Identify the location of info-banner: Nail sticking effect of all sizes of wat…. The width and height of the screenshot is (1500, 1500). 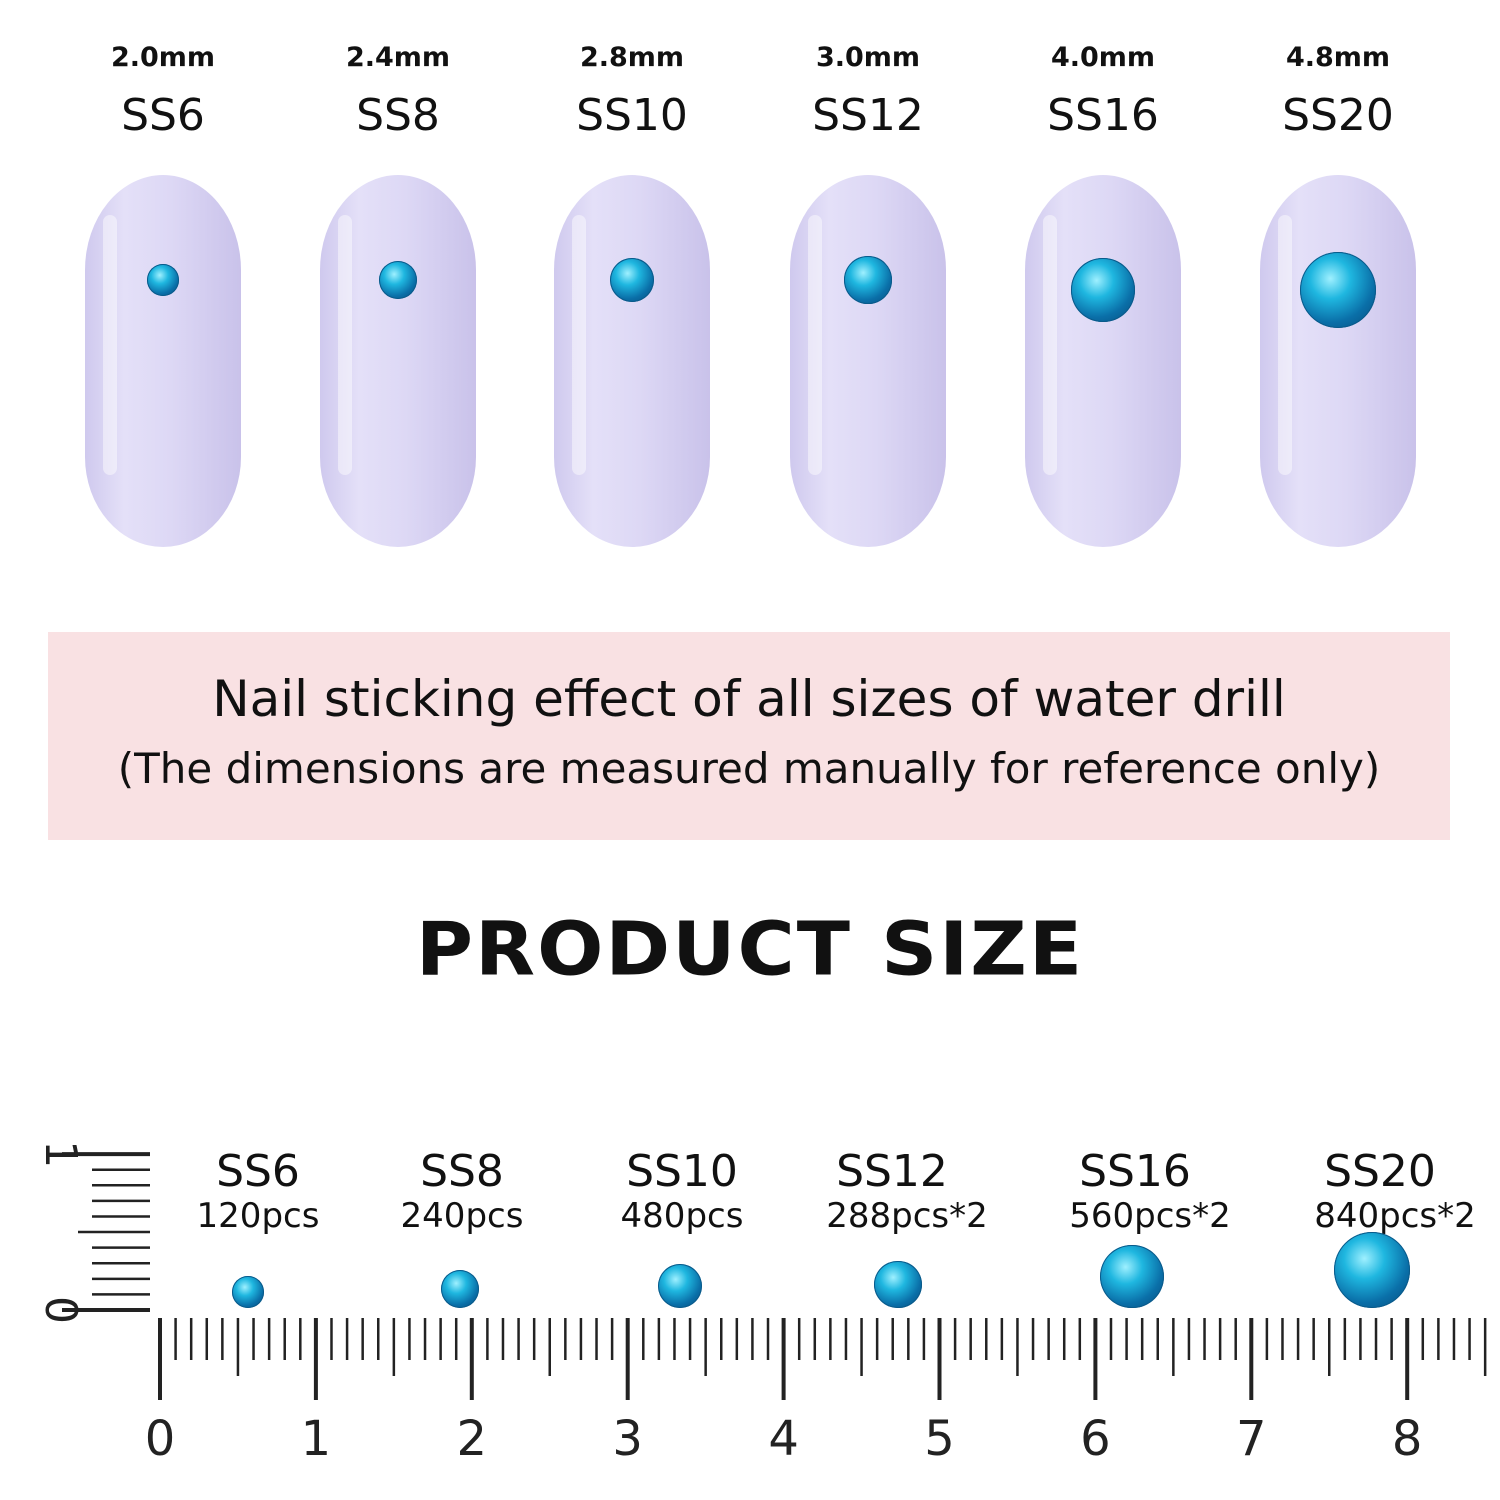
(749, 736).